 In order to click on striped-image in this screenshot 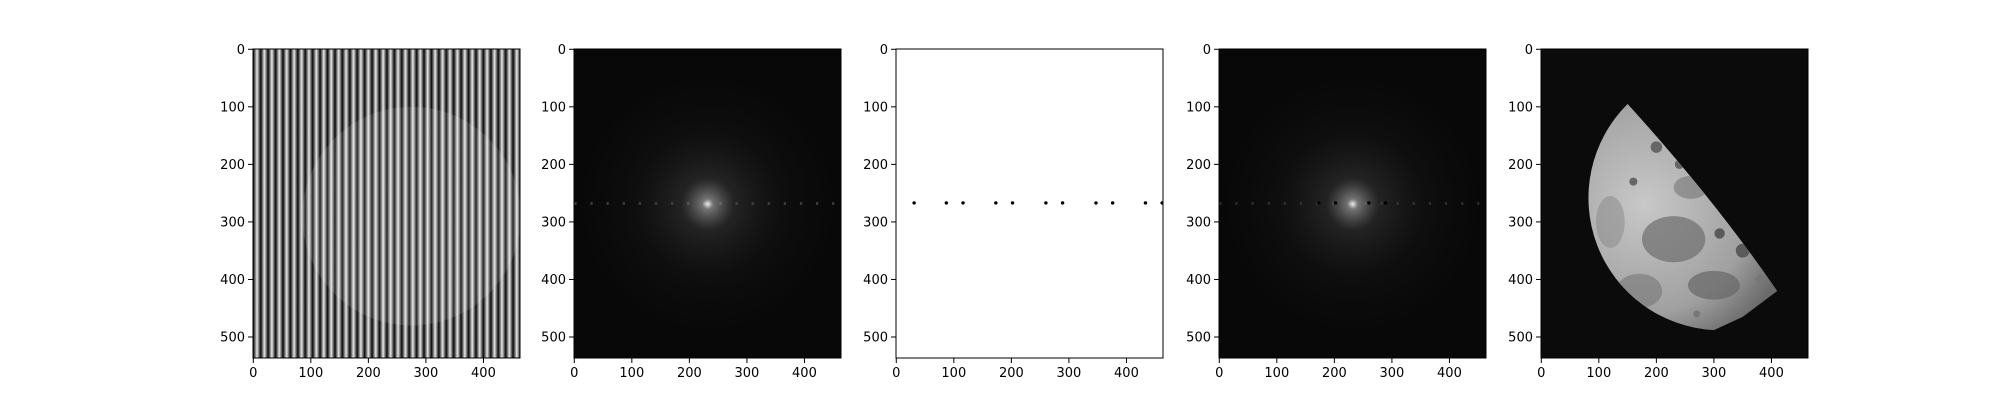, I will do `click(386, 203)`.